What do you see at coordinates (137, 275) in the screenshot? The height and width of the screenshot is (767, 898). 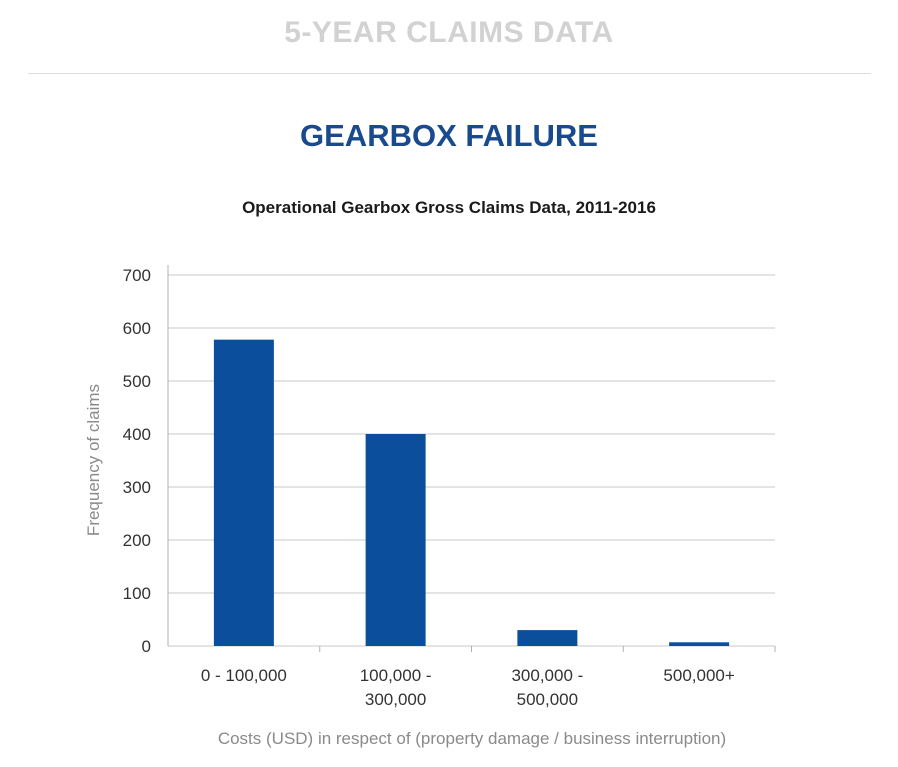 I see `y-tick-label: 700` at bounding box center [137, 275].